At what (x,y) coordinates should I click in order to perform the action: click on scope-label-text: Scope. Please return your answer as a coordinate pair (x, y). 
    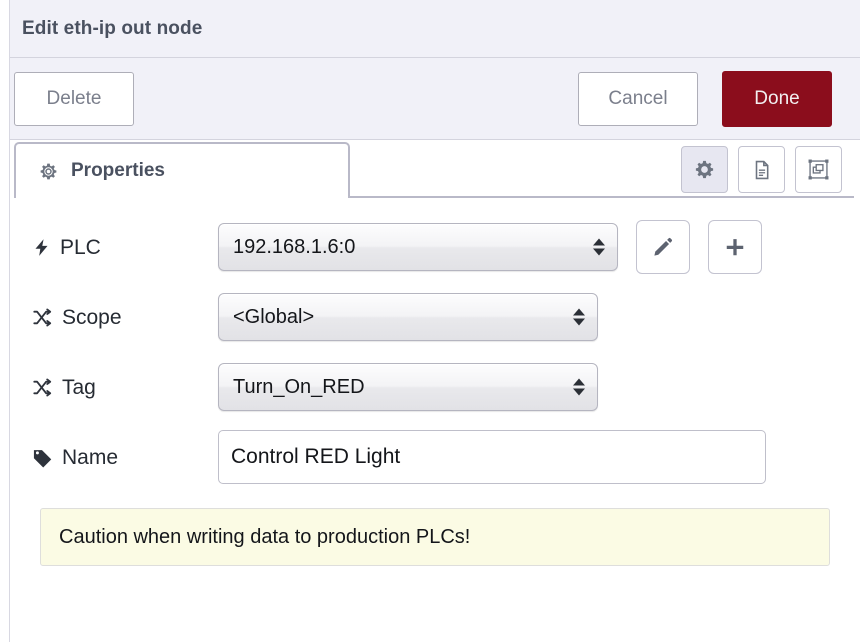
    Looking at the image, I should click on (92, 317).